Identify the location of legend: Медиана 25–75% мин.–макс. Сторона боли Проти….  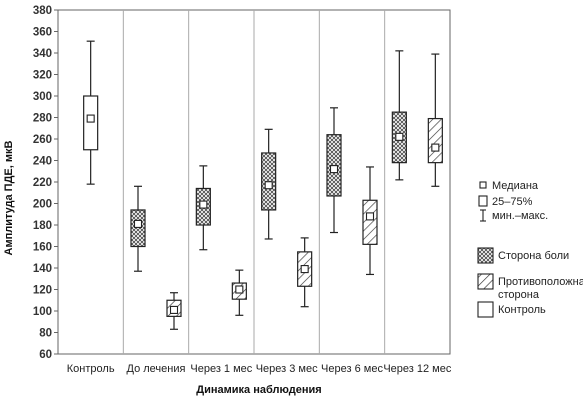
(530, 249).